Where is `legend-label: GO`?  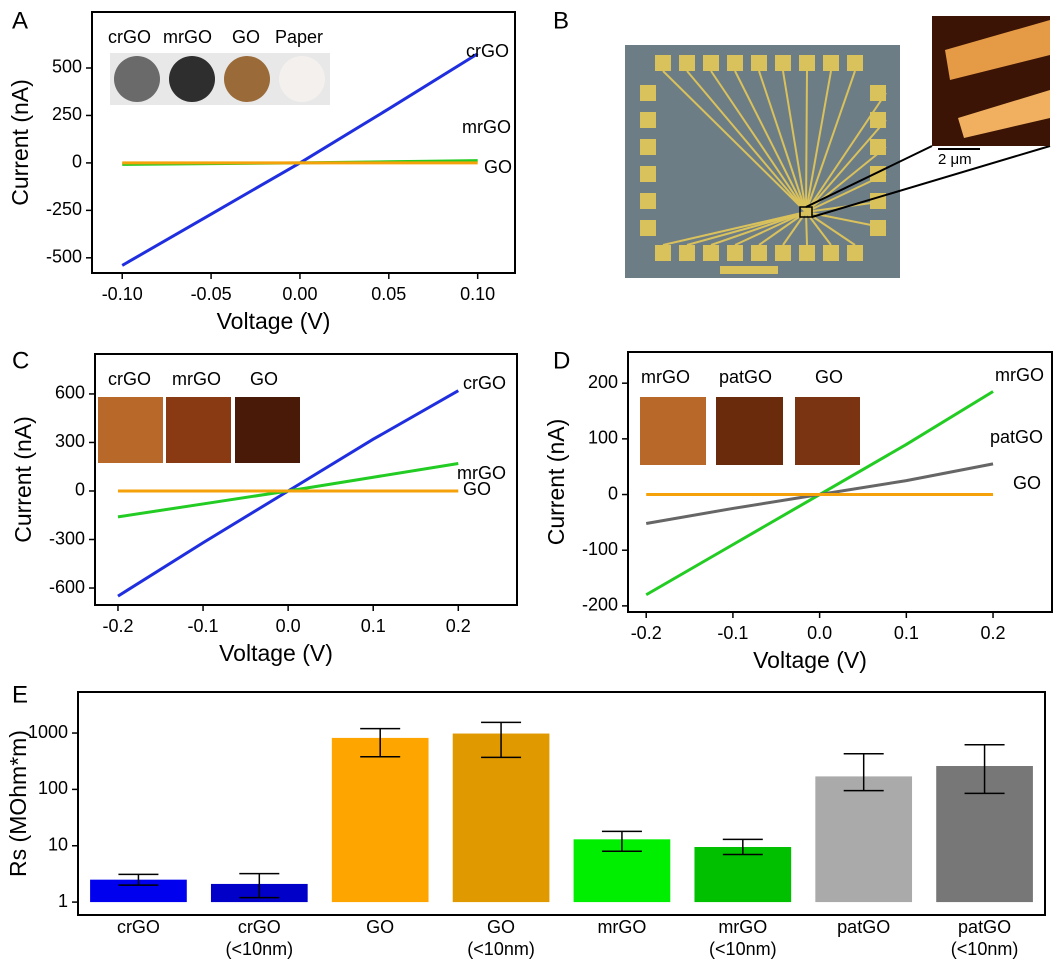 legend-label: GO is located at coordinates (264, 379).